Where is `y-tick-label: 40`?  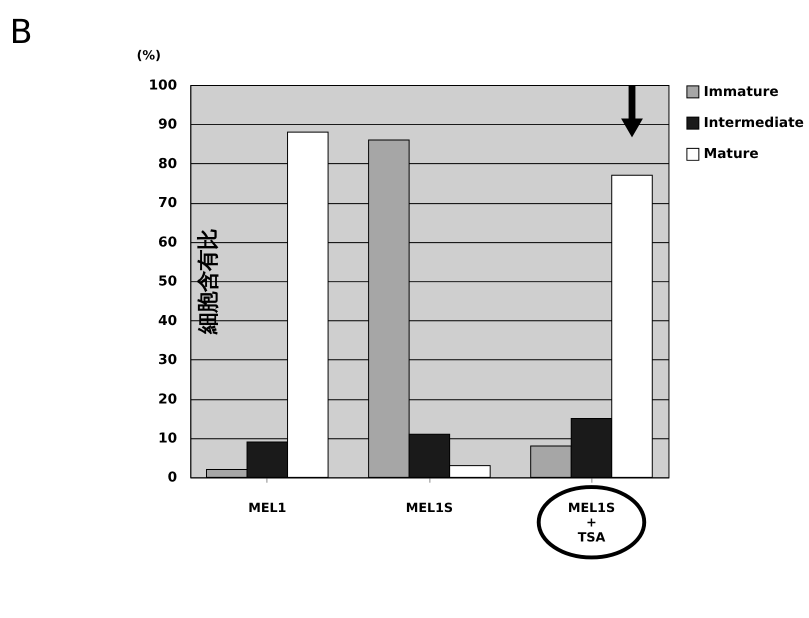
y-tick-label: 40 is located at coordinates (168, 320).